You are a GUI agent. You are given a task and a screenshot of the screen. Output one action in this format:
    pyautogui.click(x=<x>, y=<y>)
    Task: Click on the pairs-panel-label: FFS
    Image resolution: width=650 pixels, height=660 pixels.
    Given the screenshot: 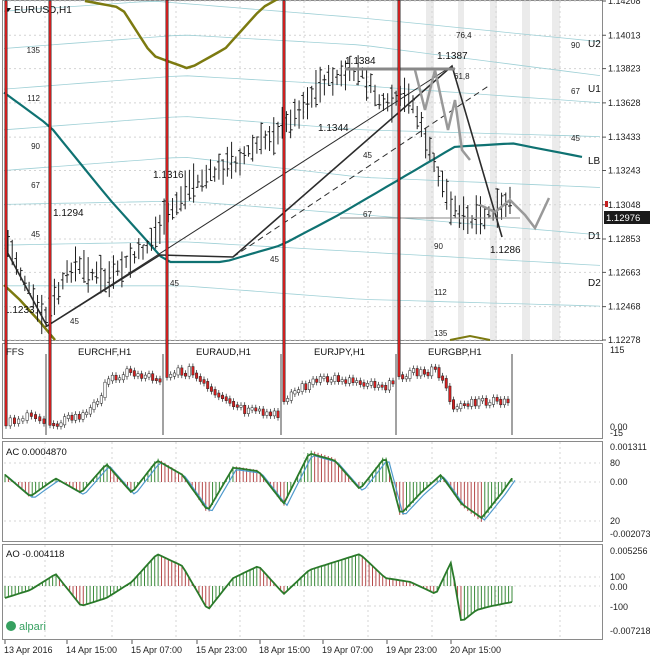 What is the action you would take?
    pyautogui.click(x=15, y=352)
    